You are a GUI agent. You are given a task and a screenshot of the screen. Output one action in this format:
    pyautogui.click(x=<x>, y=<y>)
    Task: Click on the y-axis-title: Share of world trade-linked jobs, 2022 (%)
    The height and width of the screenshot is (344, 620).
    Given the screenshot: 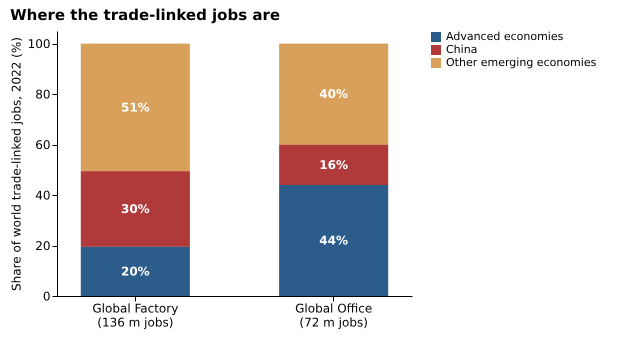 What is the action you would take?
    pyautogui.click(x=17, y=164)
    